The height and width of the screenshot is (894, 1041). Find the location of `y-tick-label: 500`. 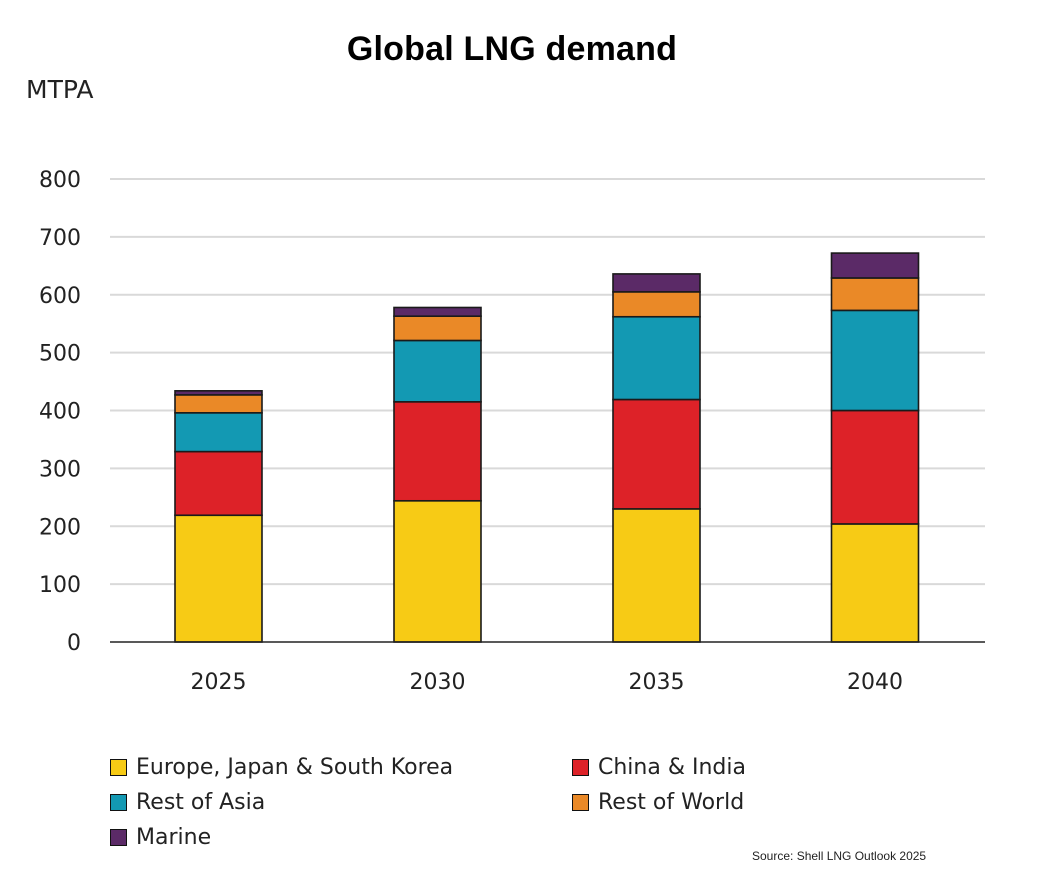

y-tick-label: 500 is located at coordinates (60, 354).